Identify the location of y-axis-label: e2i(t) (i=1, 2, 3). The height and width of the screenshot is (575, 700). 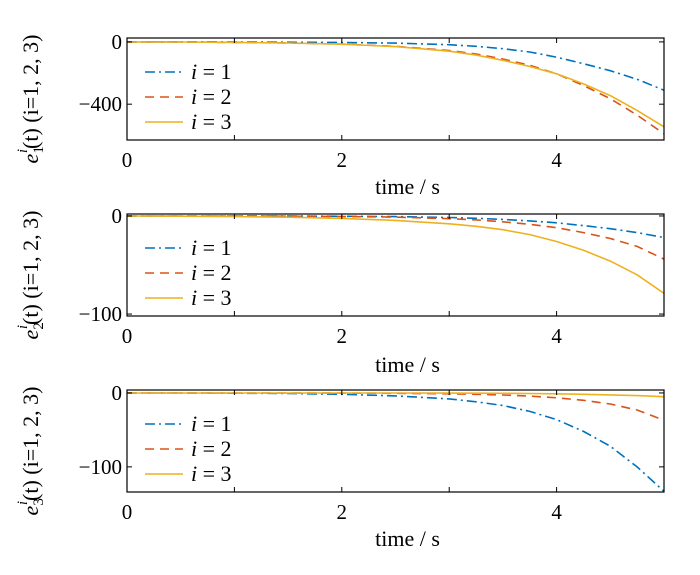
(31, 275).